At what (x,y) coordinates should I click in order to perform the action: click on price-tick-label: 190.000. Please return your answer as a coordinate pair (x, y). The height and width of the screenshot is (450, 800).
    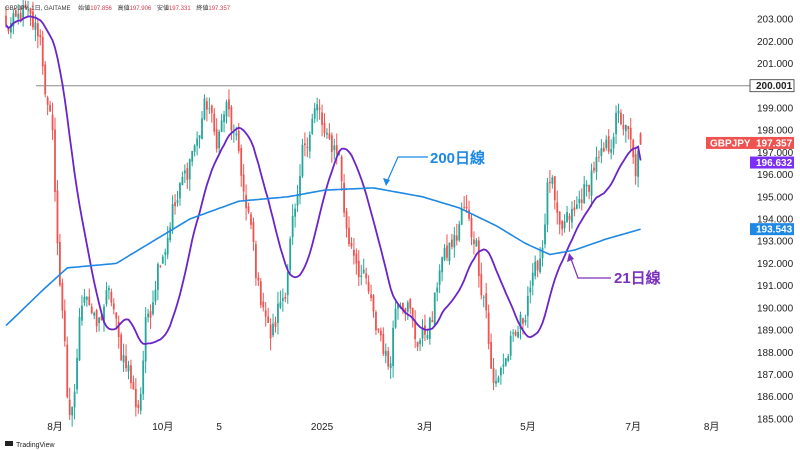
    Looking at the image, I should click on (775, 308).